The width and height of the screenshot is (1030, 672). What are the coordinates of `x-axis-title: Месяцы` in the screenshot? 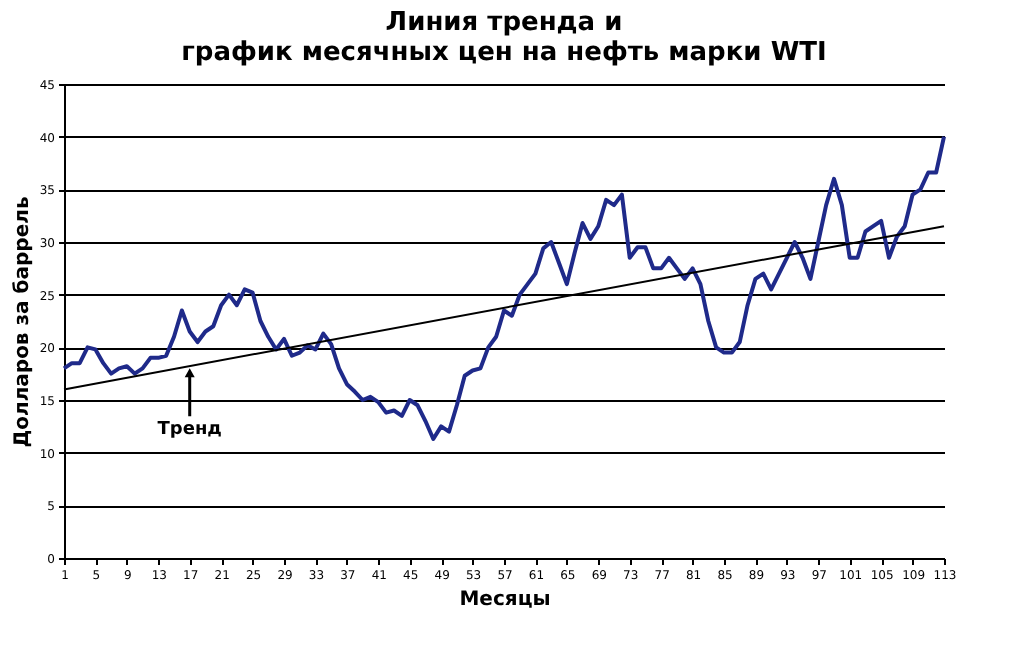 It's located at (505, 600).